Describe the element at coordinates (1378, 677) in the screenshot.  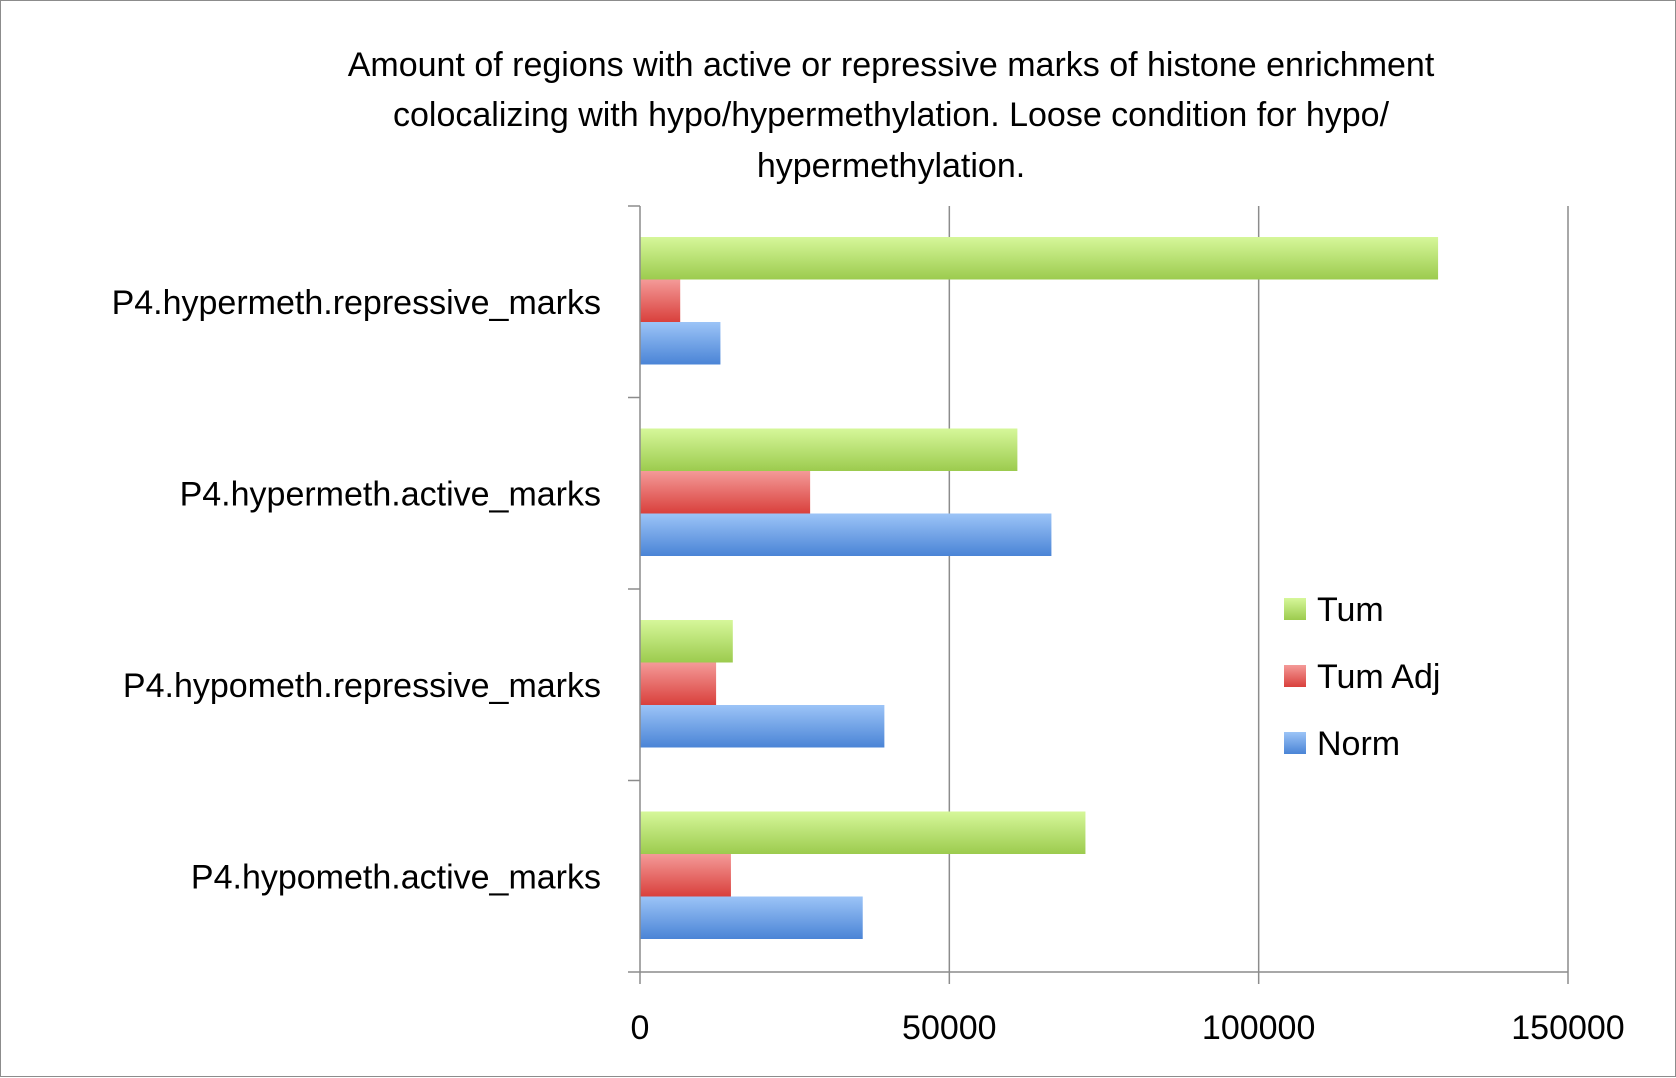
I see `legend-label: Tum Adj` at that location.